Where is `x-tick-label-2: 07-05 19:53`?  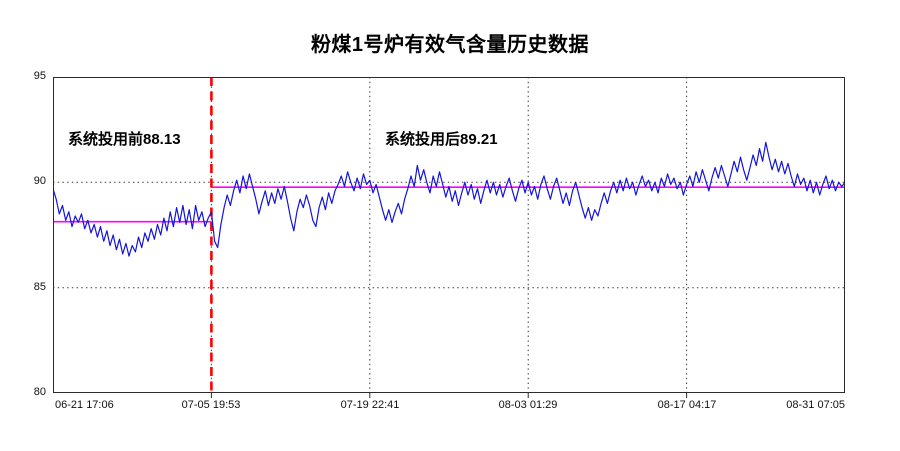 x-tick-label-2: 07-05 19:53 is located at coordinates (211, 405).